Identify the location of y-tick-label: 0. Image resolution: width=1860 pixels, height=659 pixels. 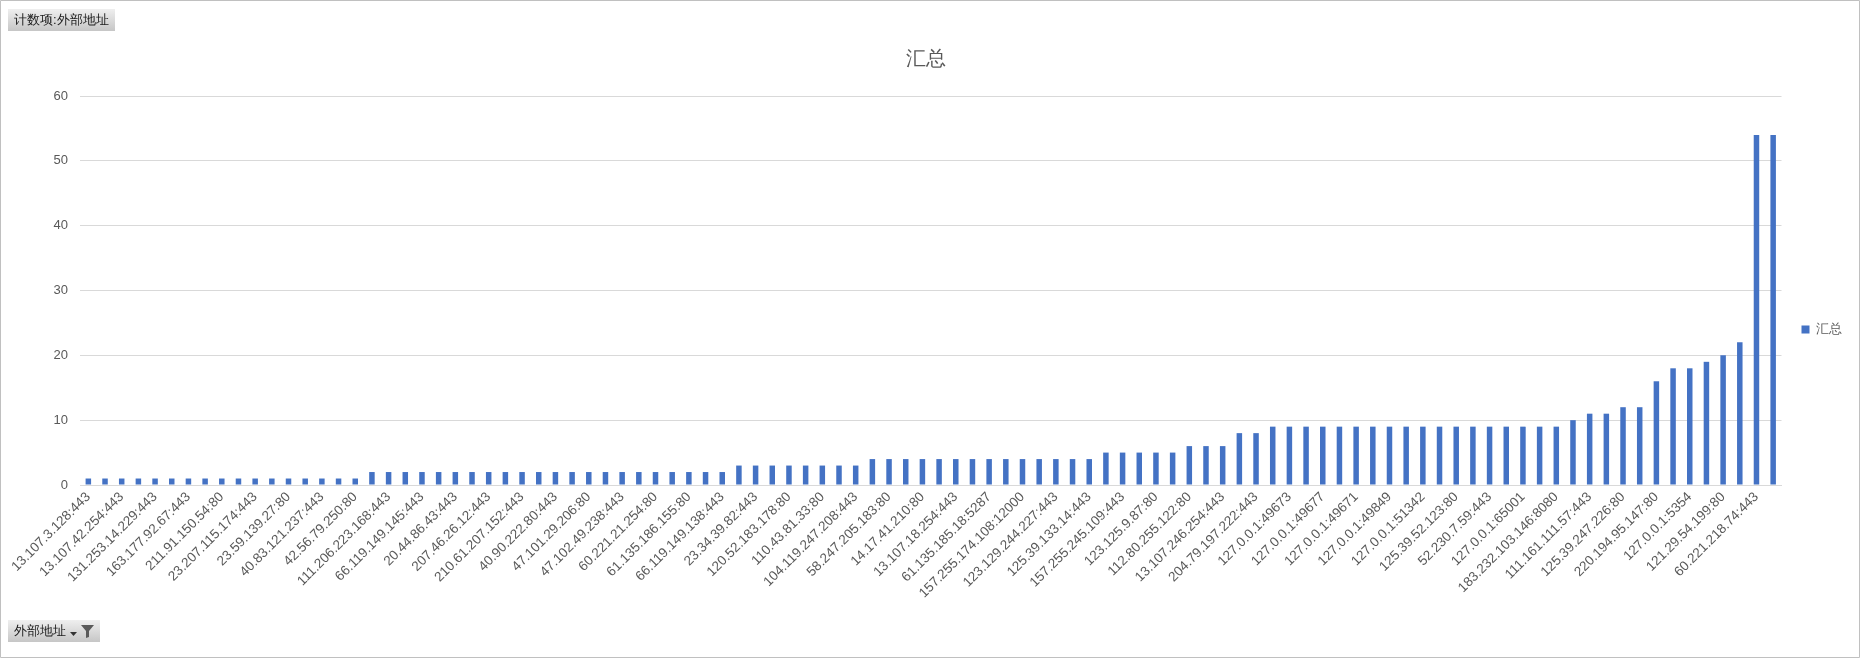
(64, 484).